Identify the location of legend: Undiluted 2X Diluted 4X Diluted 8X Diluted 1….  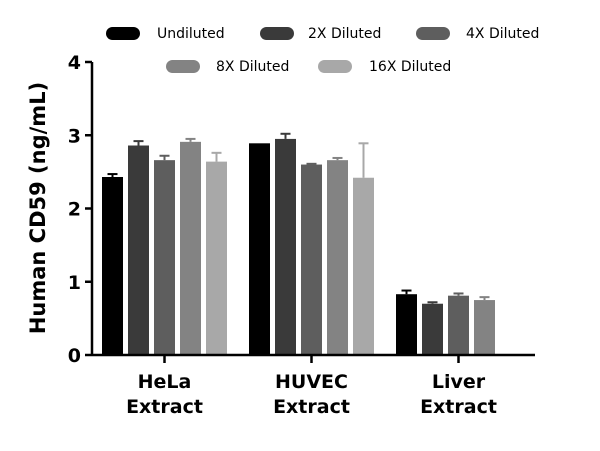
(322, 50).